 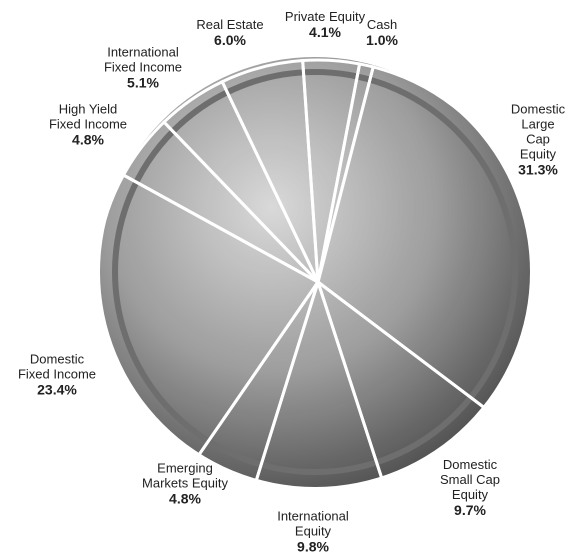 I want to click on slice-name: Emerging Markets Equity, so click(x=185, y=475).